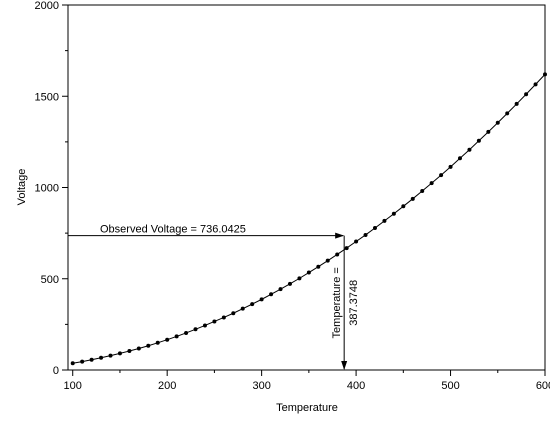  I want to click on observed-voltage-arrowhead, so click(340, 235).